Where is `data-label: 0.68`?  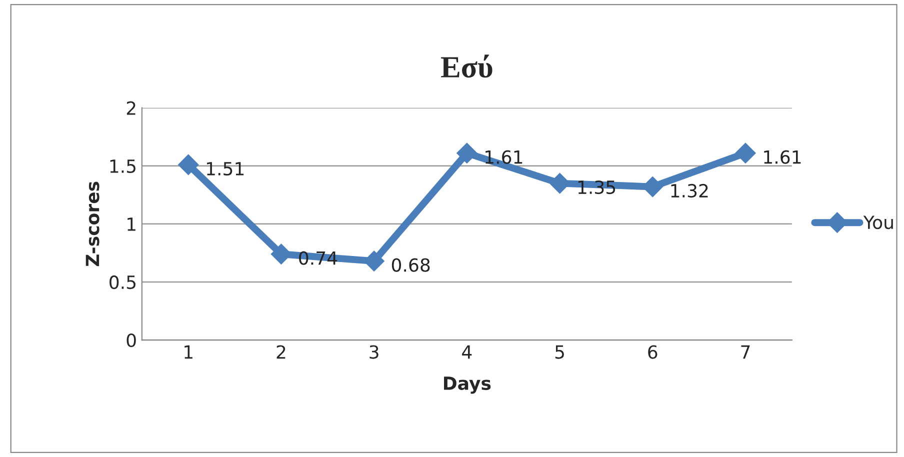
data-label: 0.68 is located at coordinates (411, 265).